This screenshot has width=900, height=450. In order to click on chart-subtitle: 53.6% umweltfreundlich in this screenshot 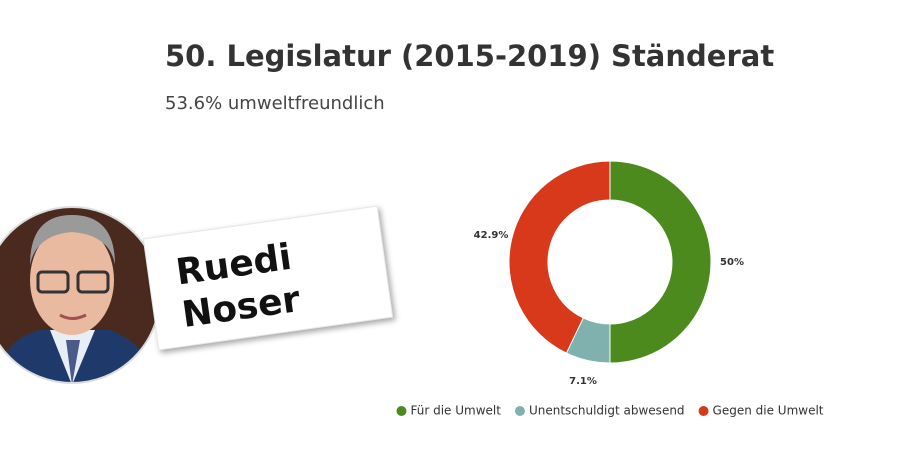, I will do `click(275, 103)`.